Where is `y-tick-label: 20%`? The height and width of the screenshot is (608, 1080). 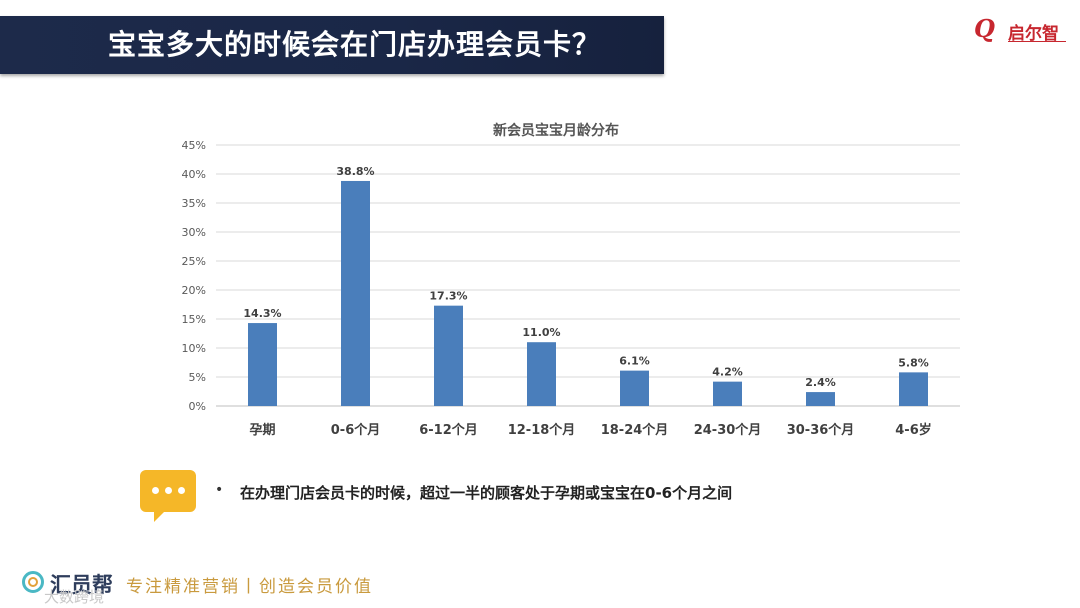
y-tick-label: 20% is located at coordinates (194, 290).